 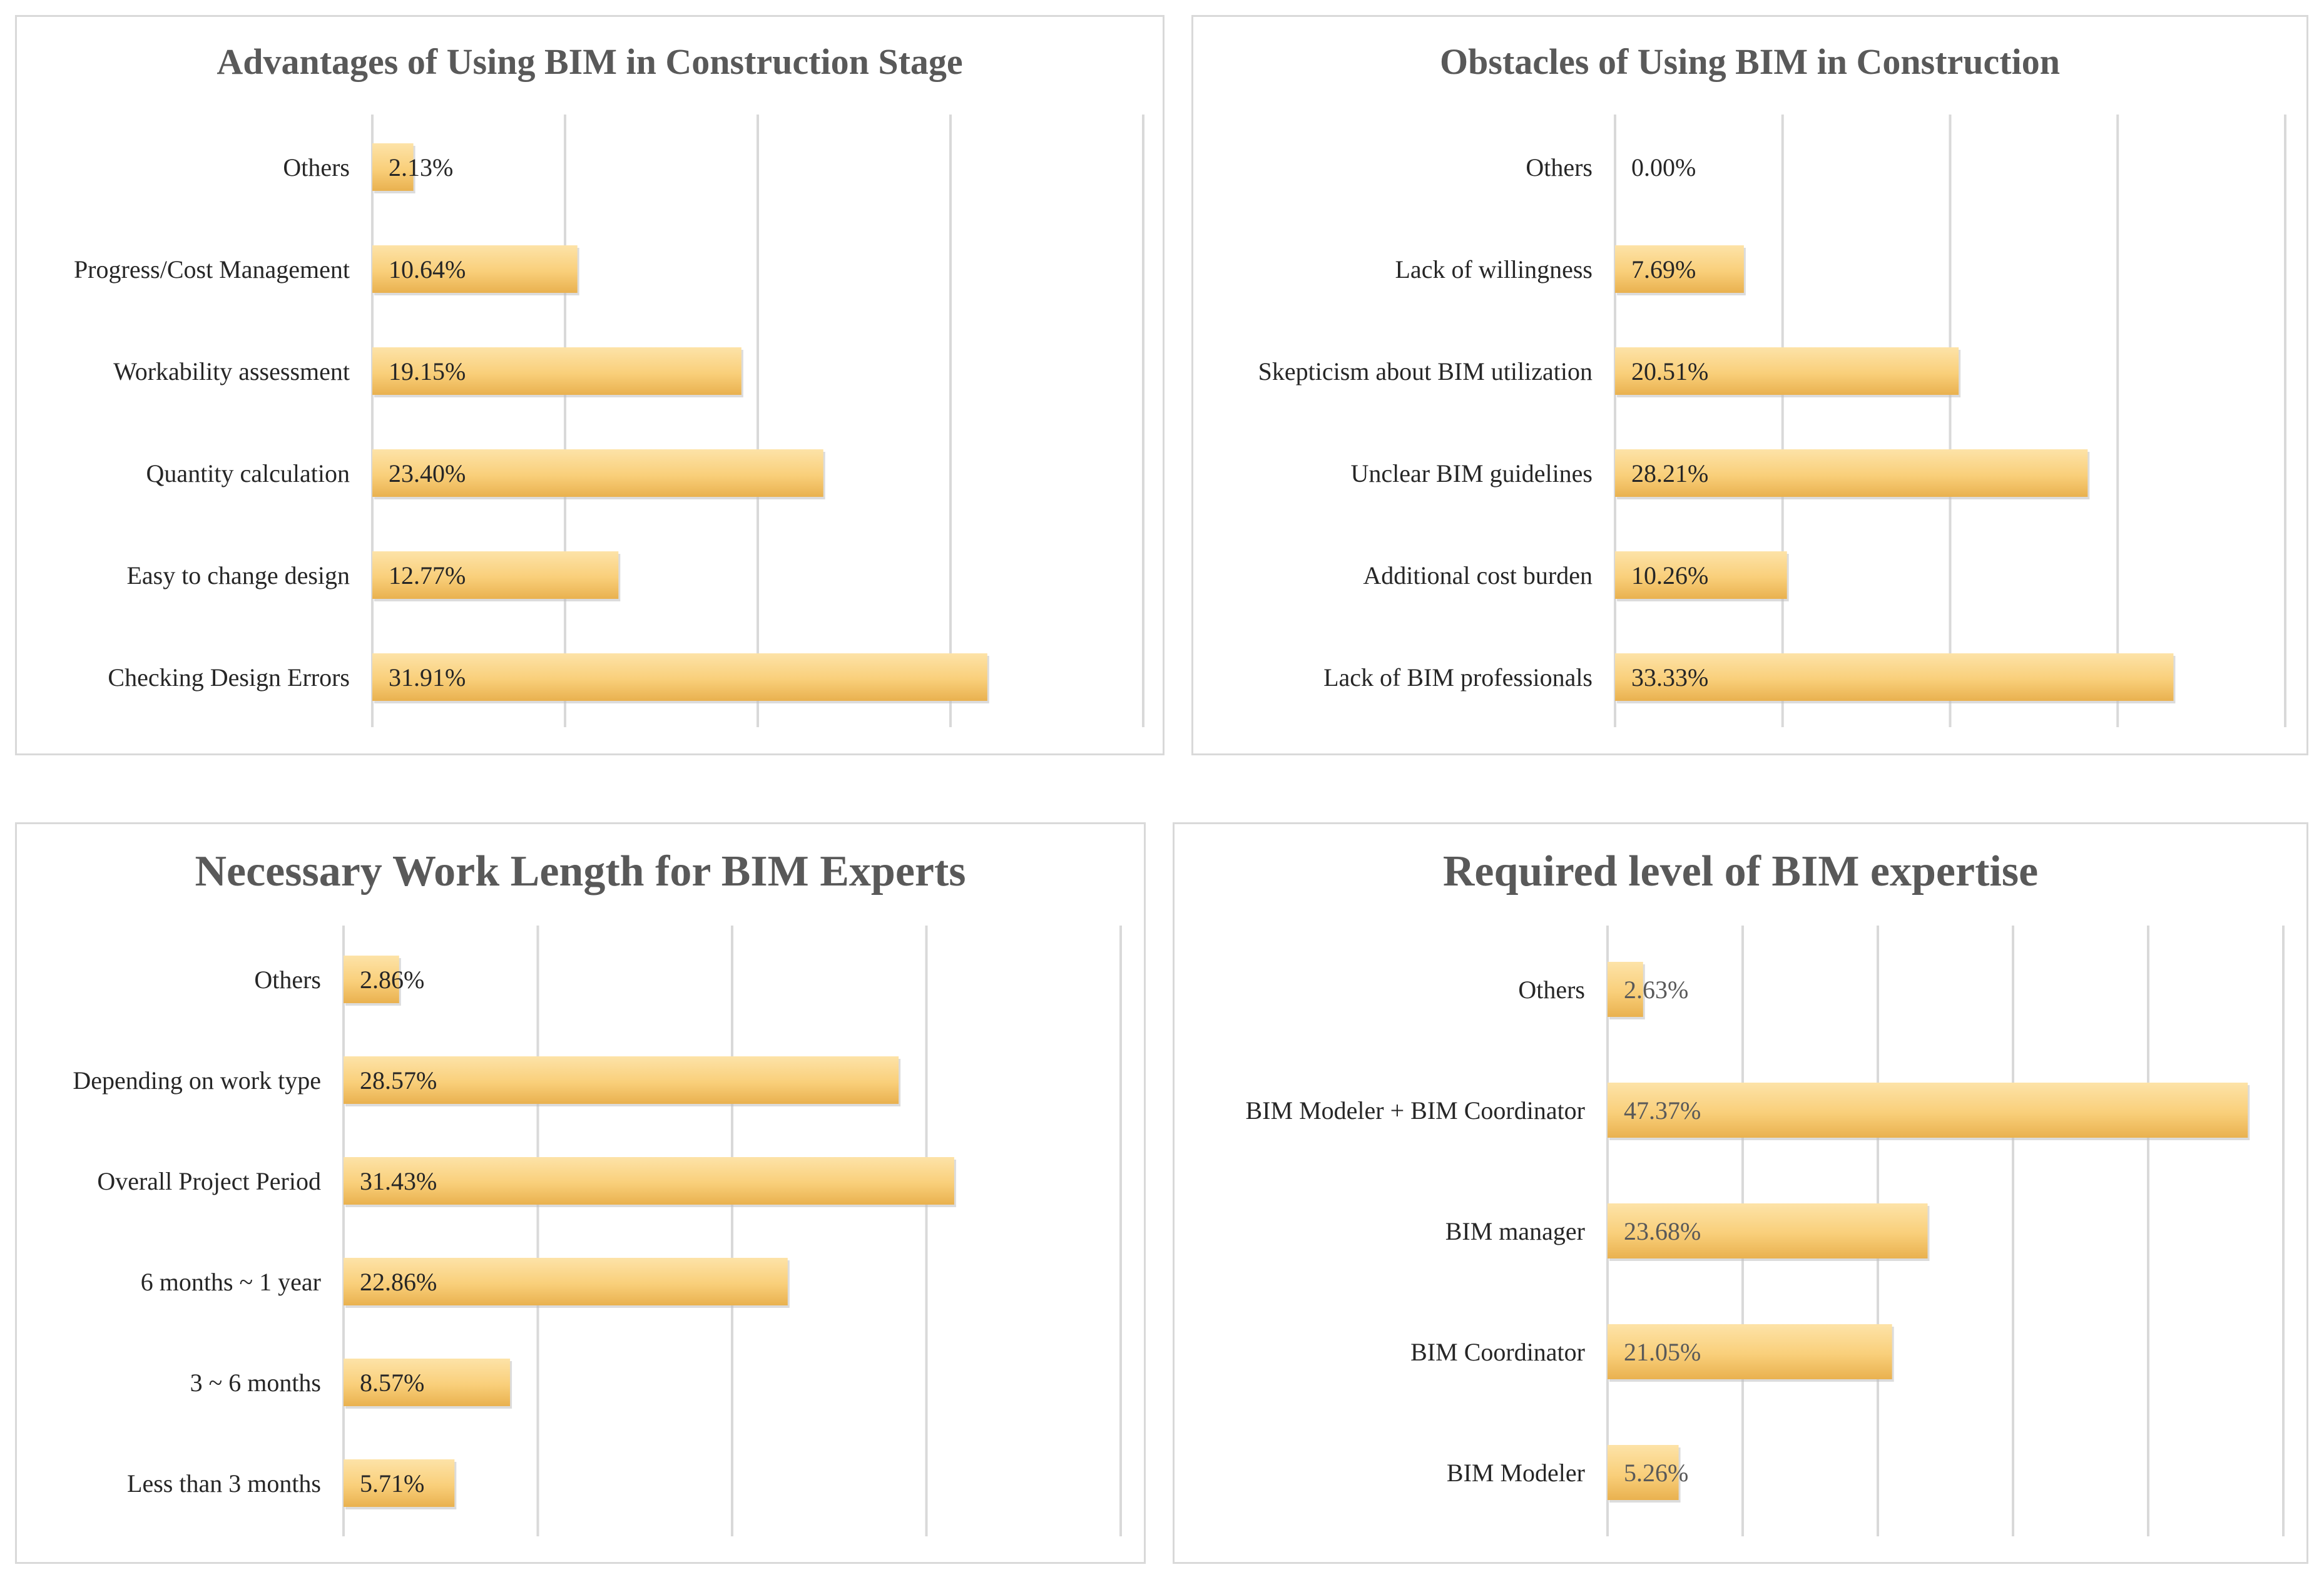 What do you see at coordinates (1416, 1110) in the screenshot?
I see `category-label: BIM Modeler + BIM Coordinator` at bounding box center [1416, 1110].